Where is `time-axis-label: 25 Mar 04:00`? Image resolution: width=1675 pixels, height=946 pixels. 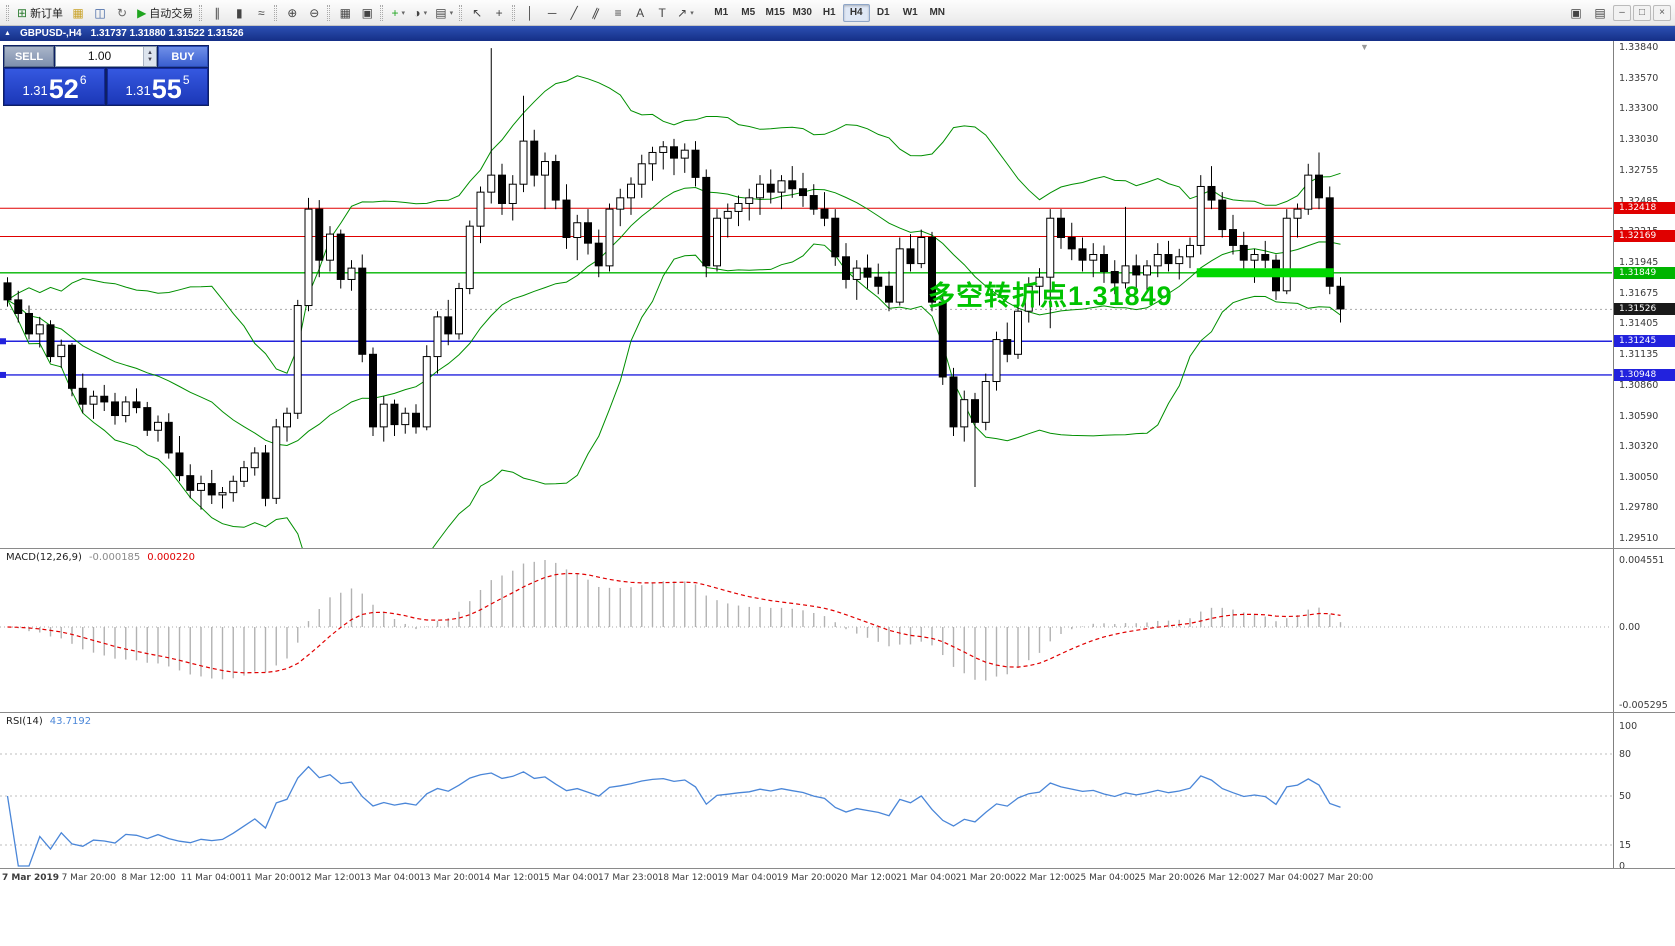 time-axis-label: 25 Mar 04:00 is located at coordinates (1104, 878).